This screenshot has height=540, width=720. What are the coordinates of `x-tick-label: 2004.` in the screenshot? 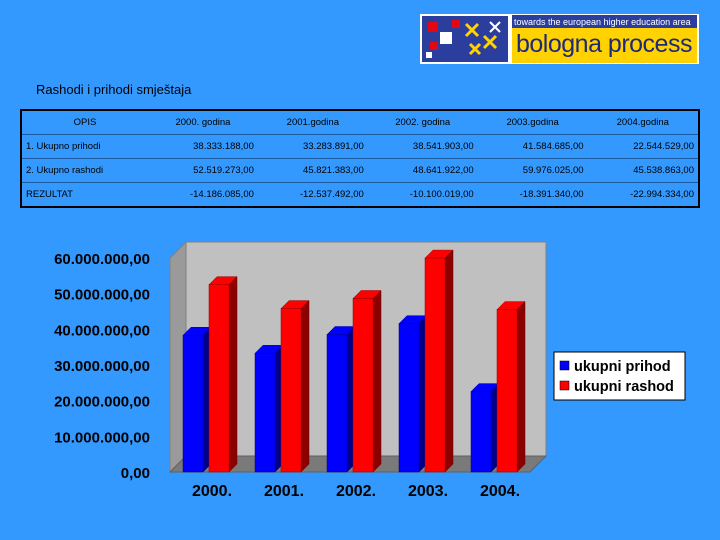 It's located at (500, 491).